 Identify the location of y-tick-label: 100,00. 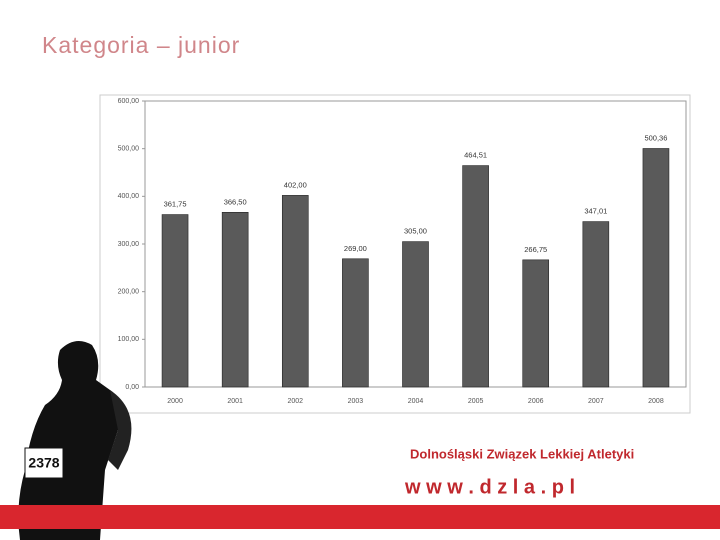
(129, 339).